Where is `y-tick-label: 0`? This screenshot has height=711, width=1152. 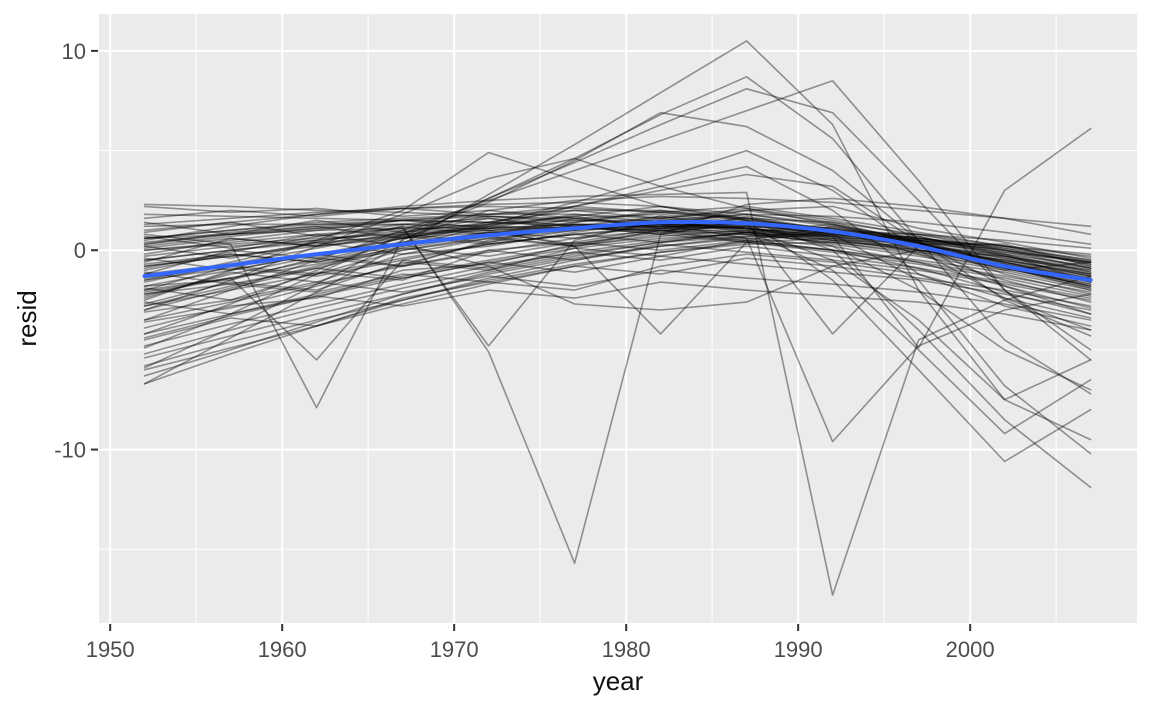 y-tick-label: 0 is located at coordinates (80, 250).